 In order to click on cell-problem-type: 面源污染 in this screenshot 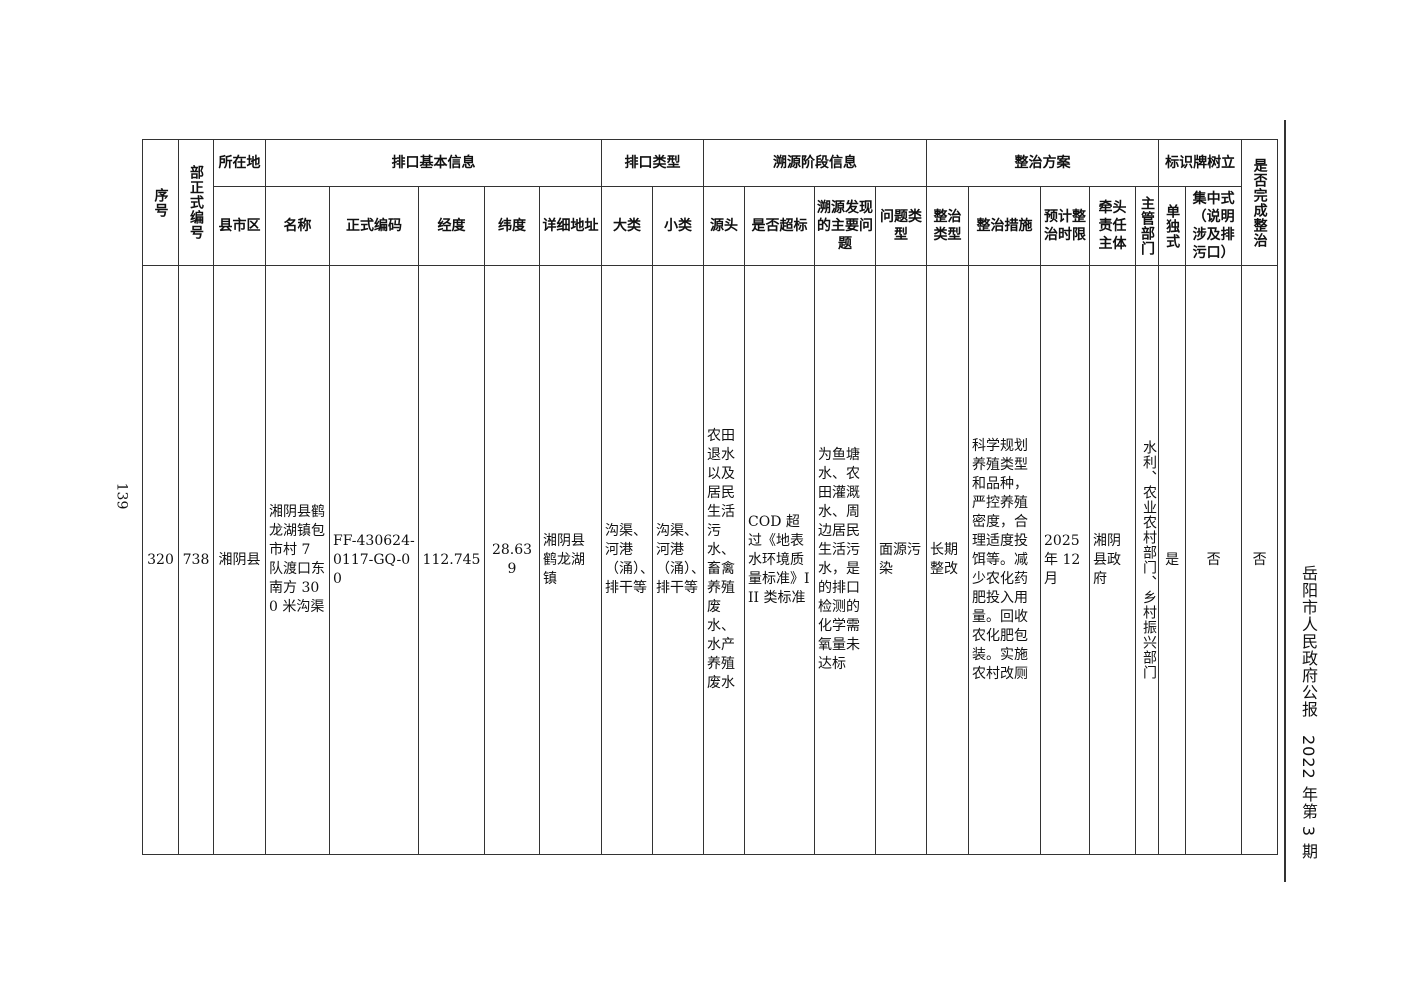, I will do `click(901, 560)`.